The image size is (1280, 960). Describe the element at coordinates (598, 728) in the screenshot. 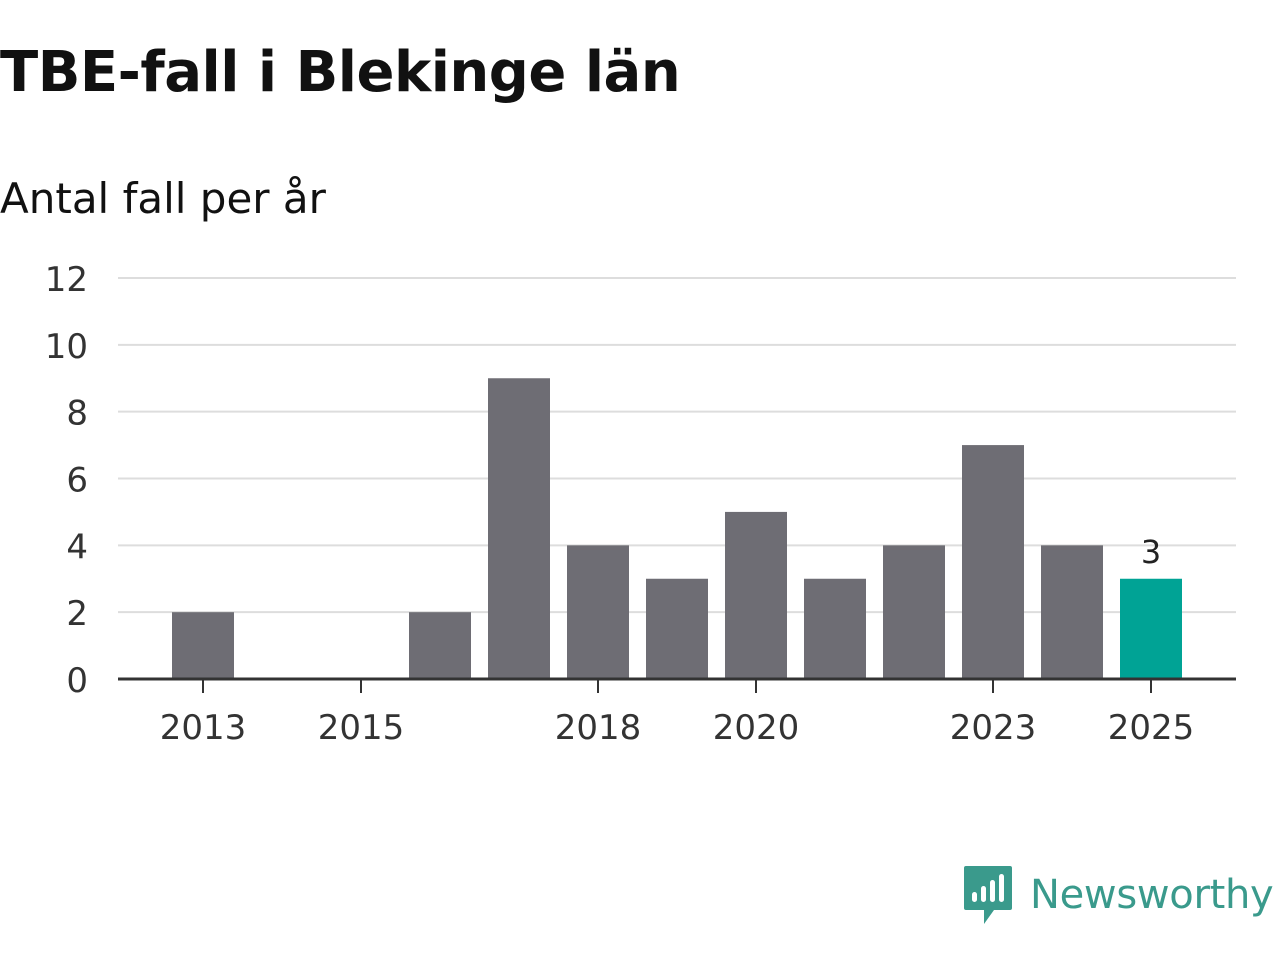

I see `x-tick-label: 2018` at that location.